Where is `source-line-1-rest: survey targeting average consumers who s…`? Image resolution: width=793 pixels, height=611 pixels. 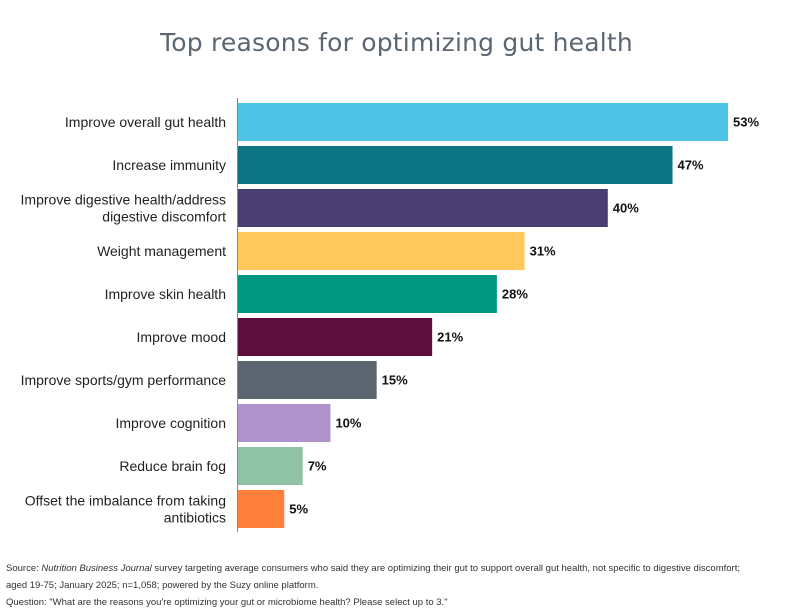 source-line-1-rest: survey targeting average consumers who s… is located at coordinates (445, 568).